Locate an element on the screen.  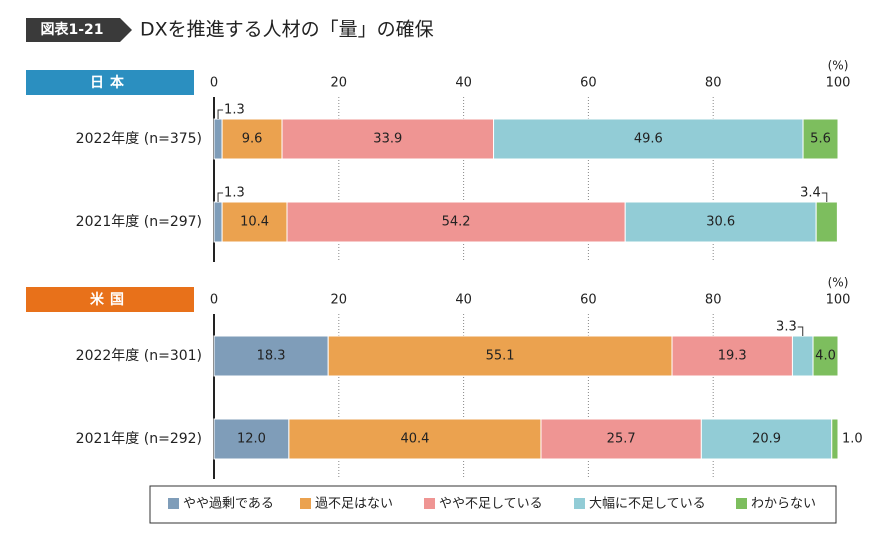
value-label: 3.3 is located at coordinates (786, 327).